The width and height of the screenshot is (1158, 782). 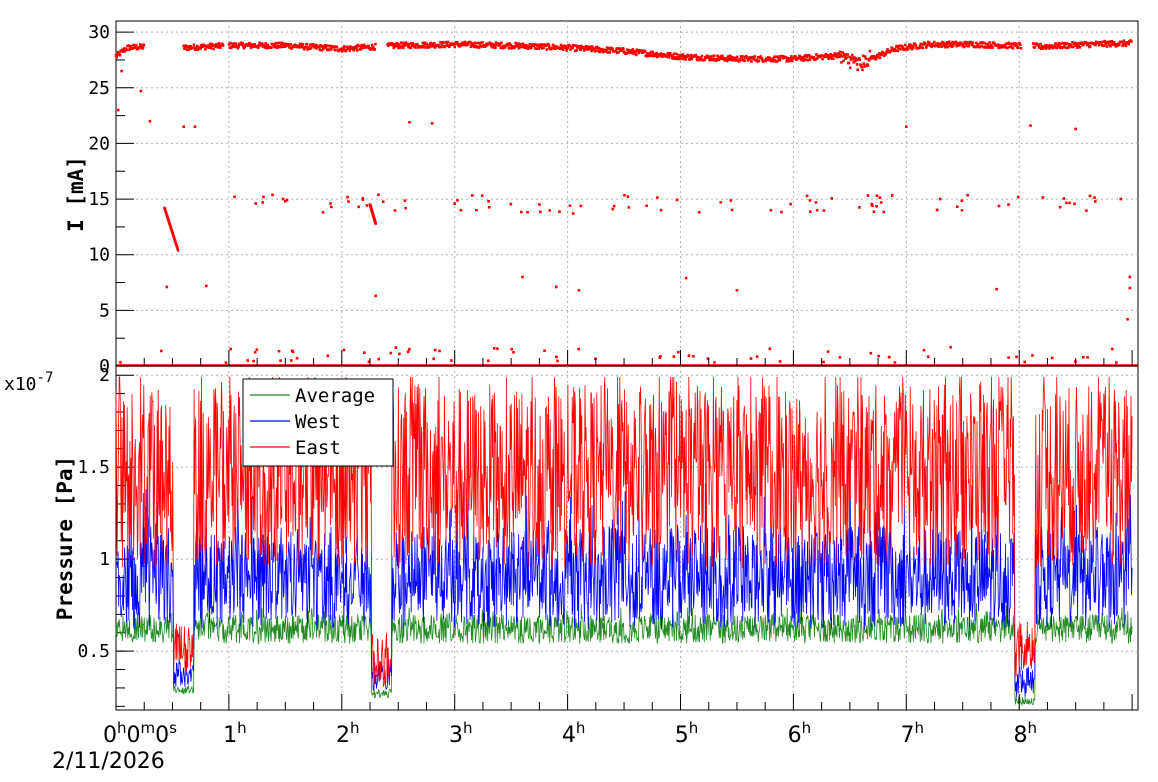 I want to click on time-tick-label: 0h0m0s, so click(x=140, y=733).